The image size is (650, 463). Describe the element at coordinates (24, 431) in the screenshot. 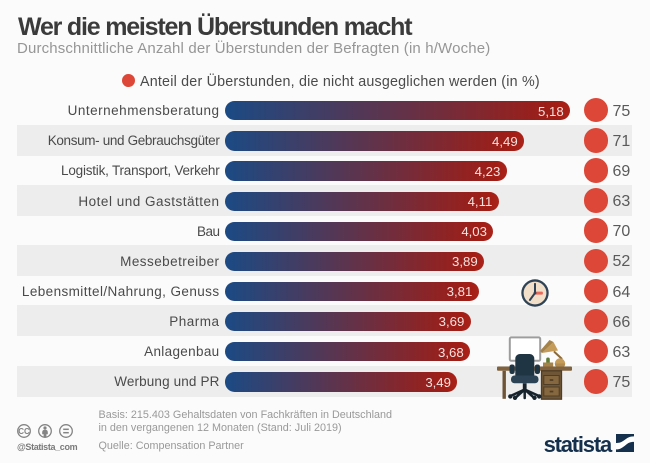

I see `svg-text: CC` at that location.